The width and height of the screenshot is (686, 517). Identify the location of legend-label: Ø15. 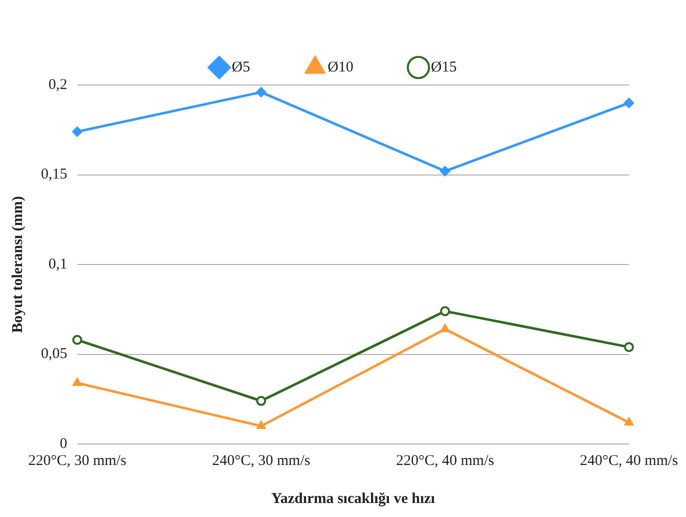
(443, 67).